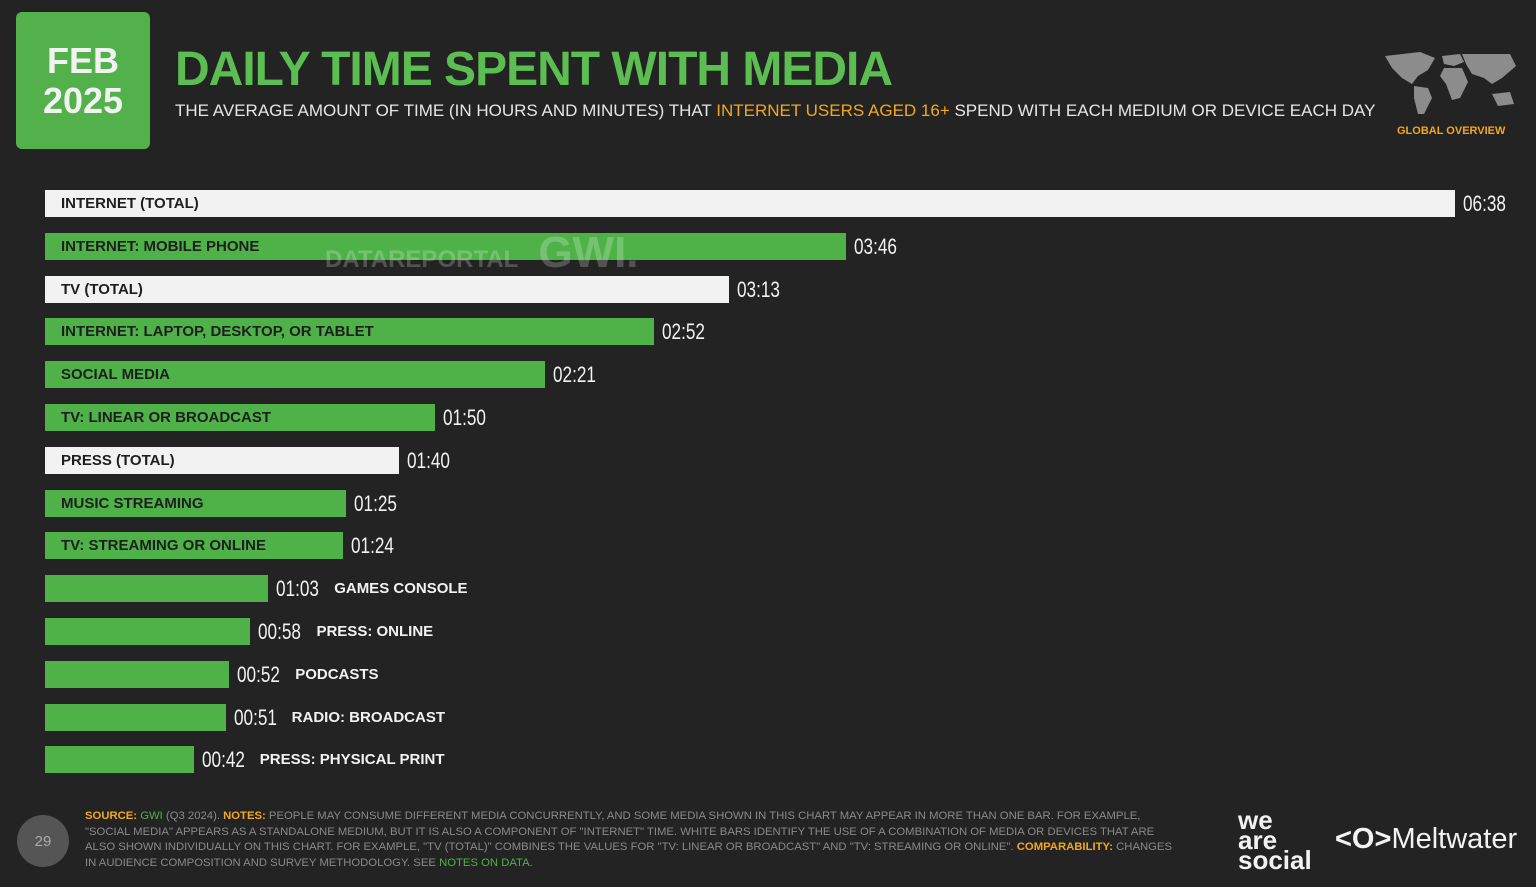 This screenshot has width=1536, height=887. Describe the element at coordinates (1363, 839) in the screenshot. I see `meltwater-icon: <O>` at that location.